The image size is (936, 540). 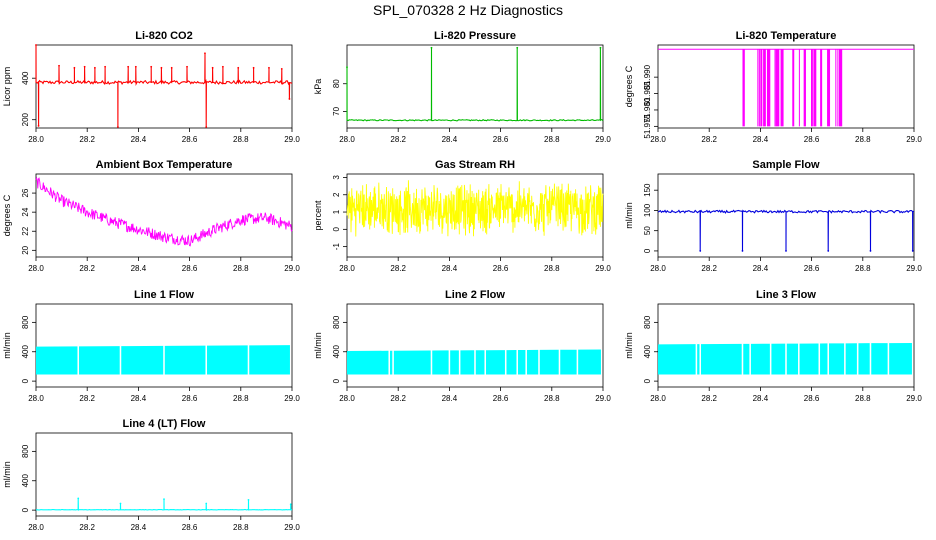 I want to click on panel-title: Li-820 Pressure, so click(x=475, y=36).